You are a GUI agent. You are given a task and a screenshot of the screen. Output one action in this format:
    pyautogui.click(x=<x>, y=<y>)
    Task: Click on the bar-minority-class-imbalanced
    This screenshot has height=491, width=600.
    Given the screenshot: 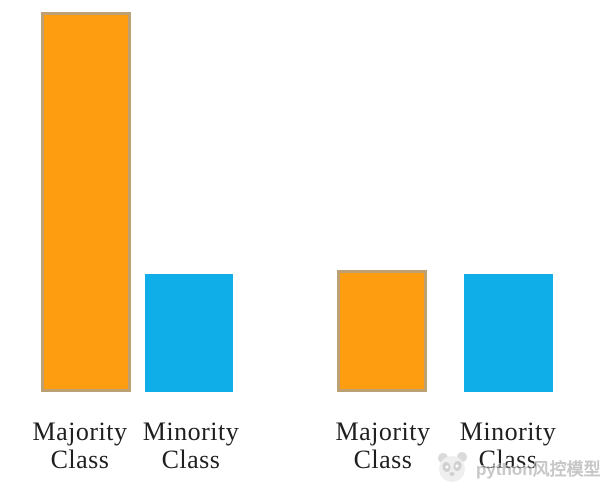 What is the action you would take?
    pyautogui.click(x=189, y=333)
    